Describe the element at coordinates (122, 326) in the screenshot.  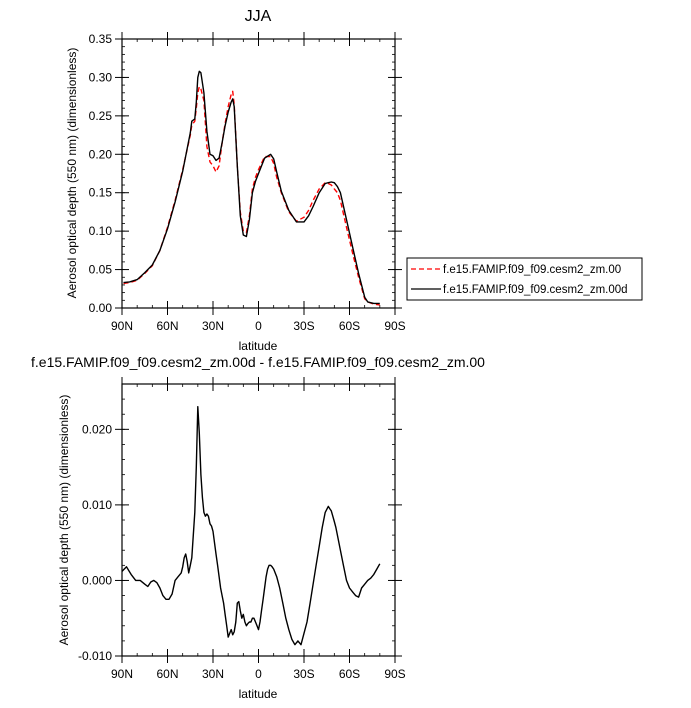
I see `top-x-tick-label: 90N` at that location.